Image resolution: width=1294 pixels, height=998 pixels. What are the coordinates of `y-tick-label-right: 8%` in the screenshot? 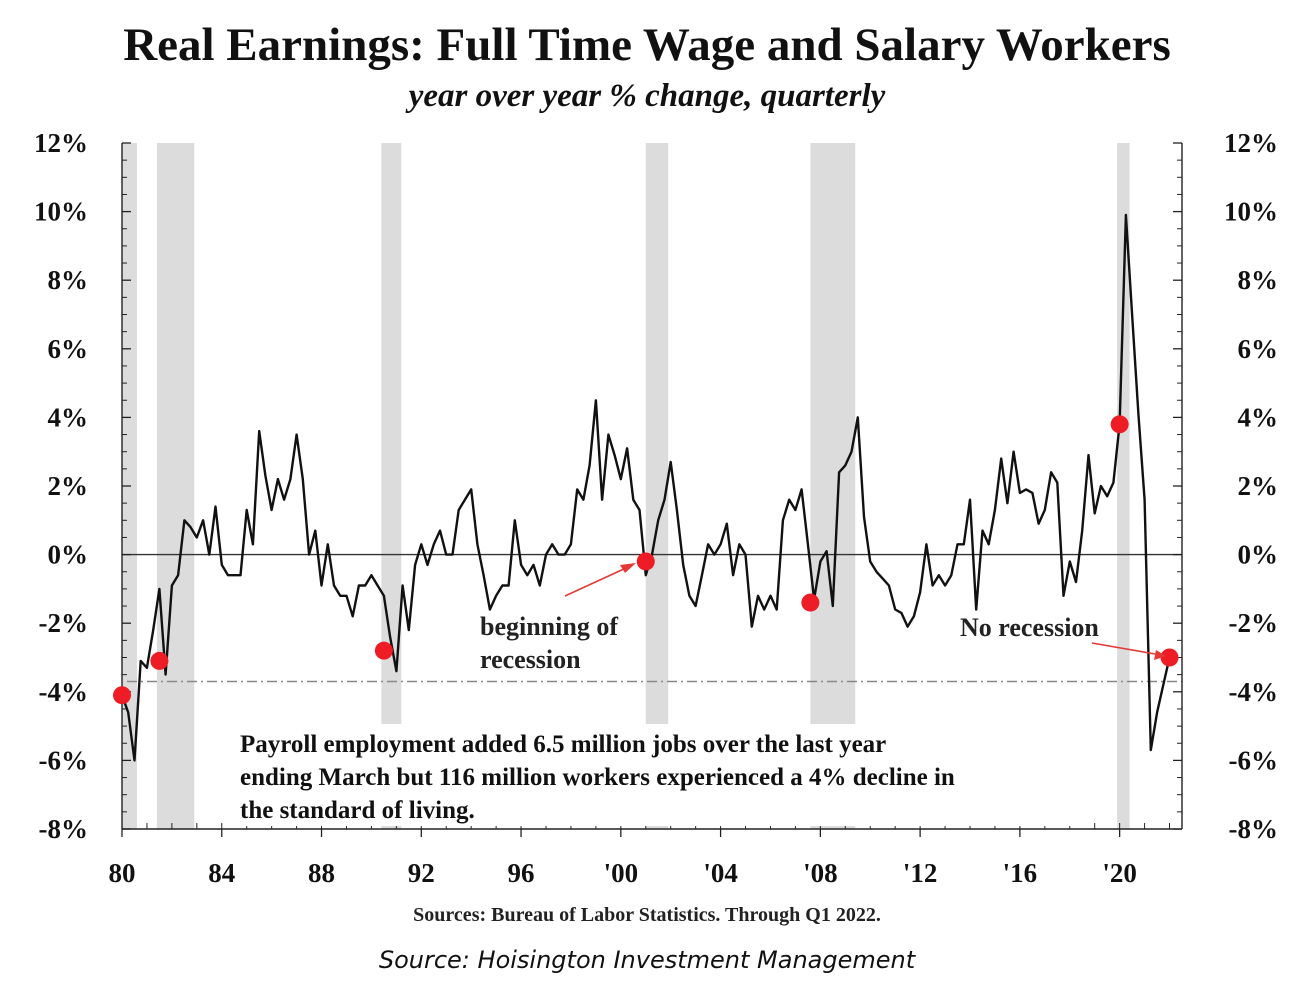 It's located at (1258, 280).